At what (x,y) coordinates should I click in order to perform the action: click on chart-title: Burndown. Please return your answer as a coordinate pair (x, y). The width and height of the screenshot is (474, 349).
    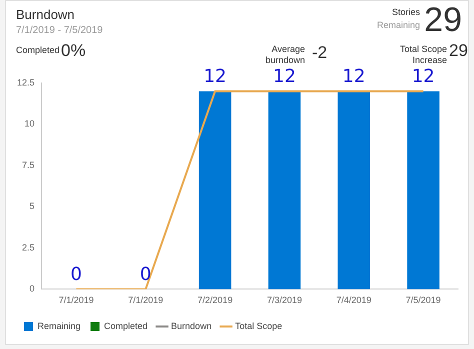
    Looking at the image, I should click on (45, 14).